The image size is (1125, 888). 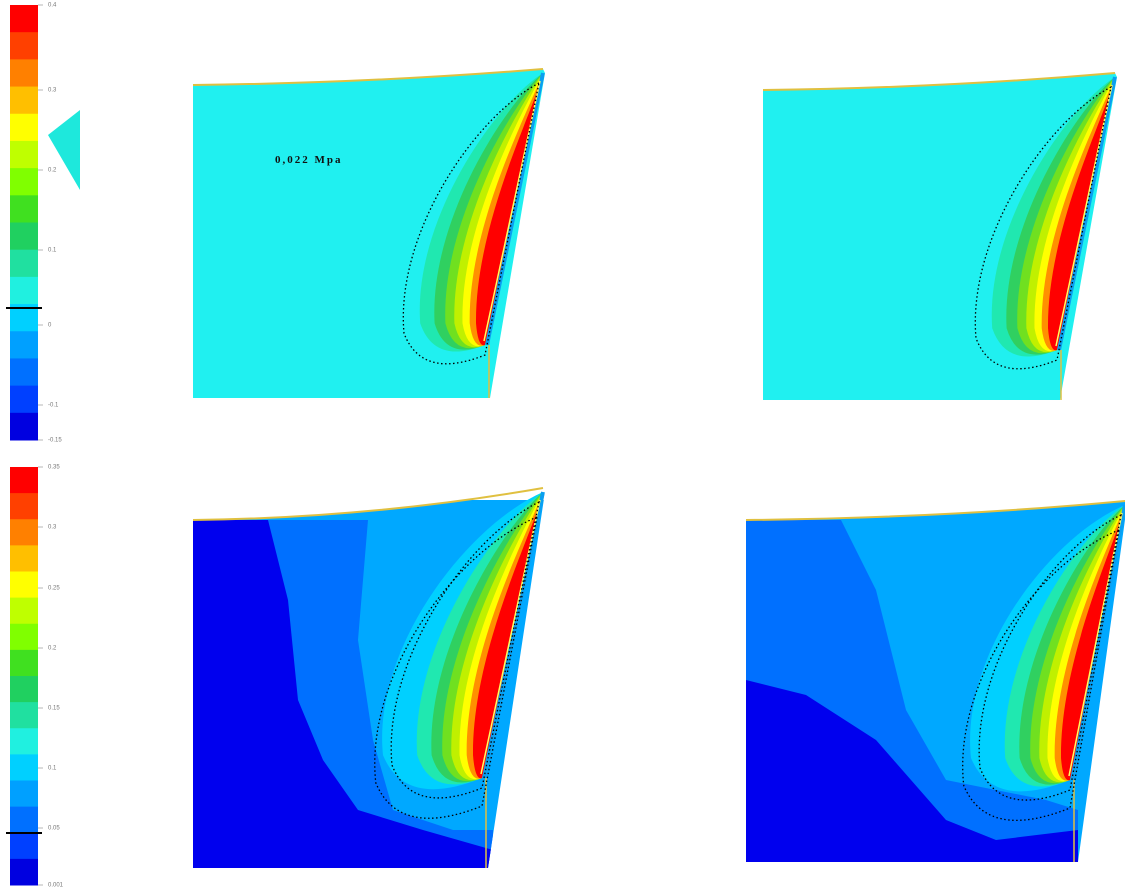 I want to click on colorbar-label: -0.15, so click(x=55, y=441).